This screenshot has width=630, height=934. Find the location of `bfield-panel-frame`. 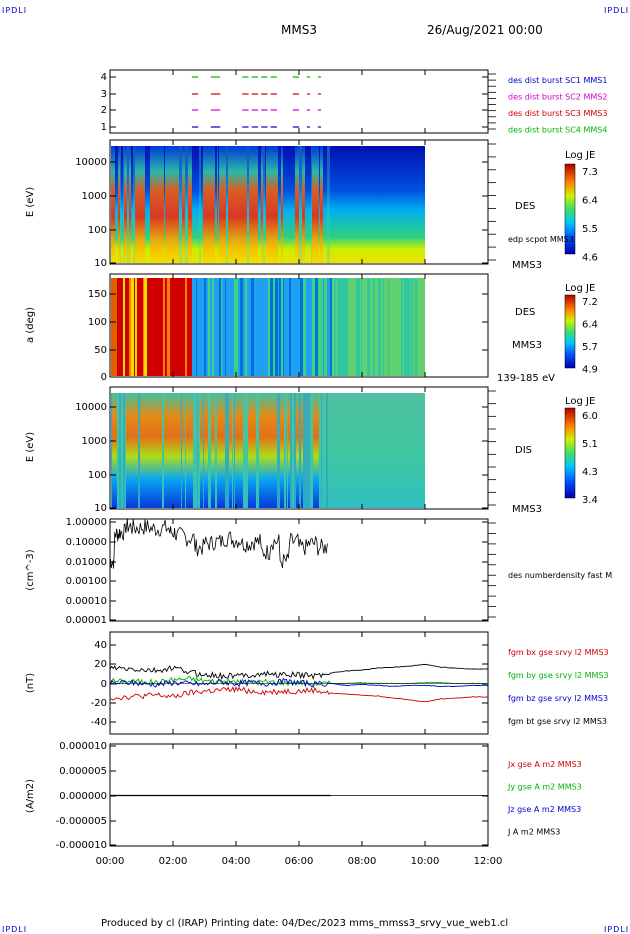

bfield-panel-frame is located at coordinates (299, 683).